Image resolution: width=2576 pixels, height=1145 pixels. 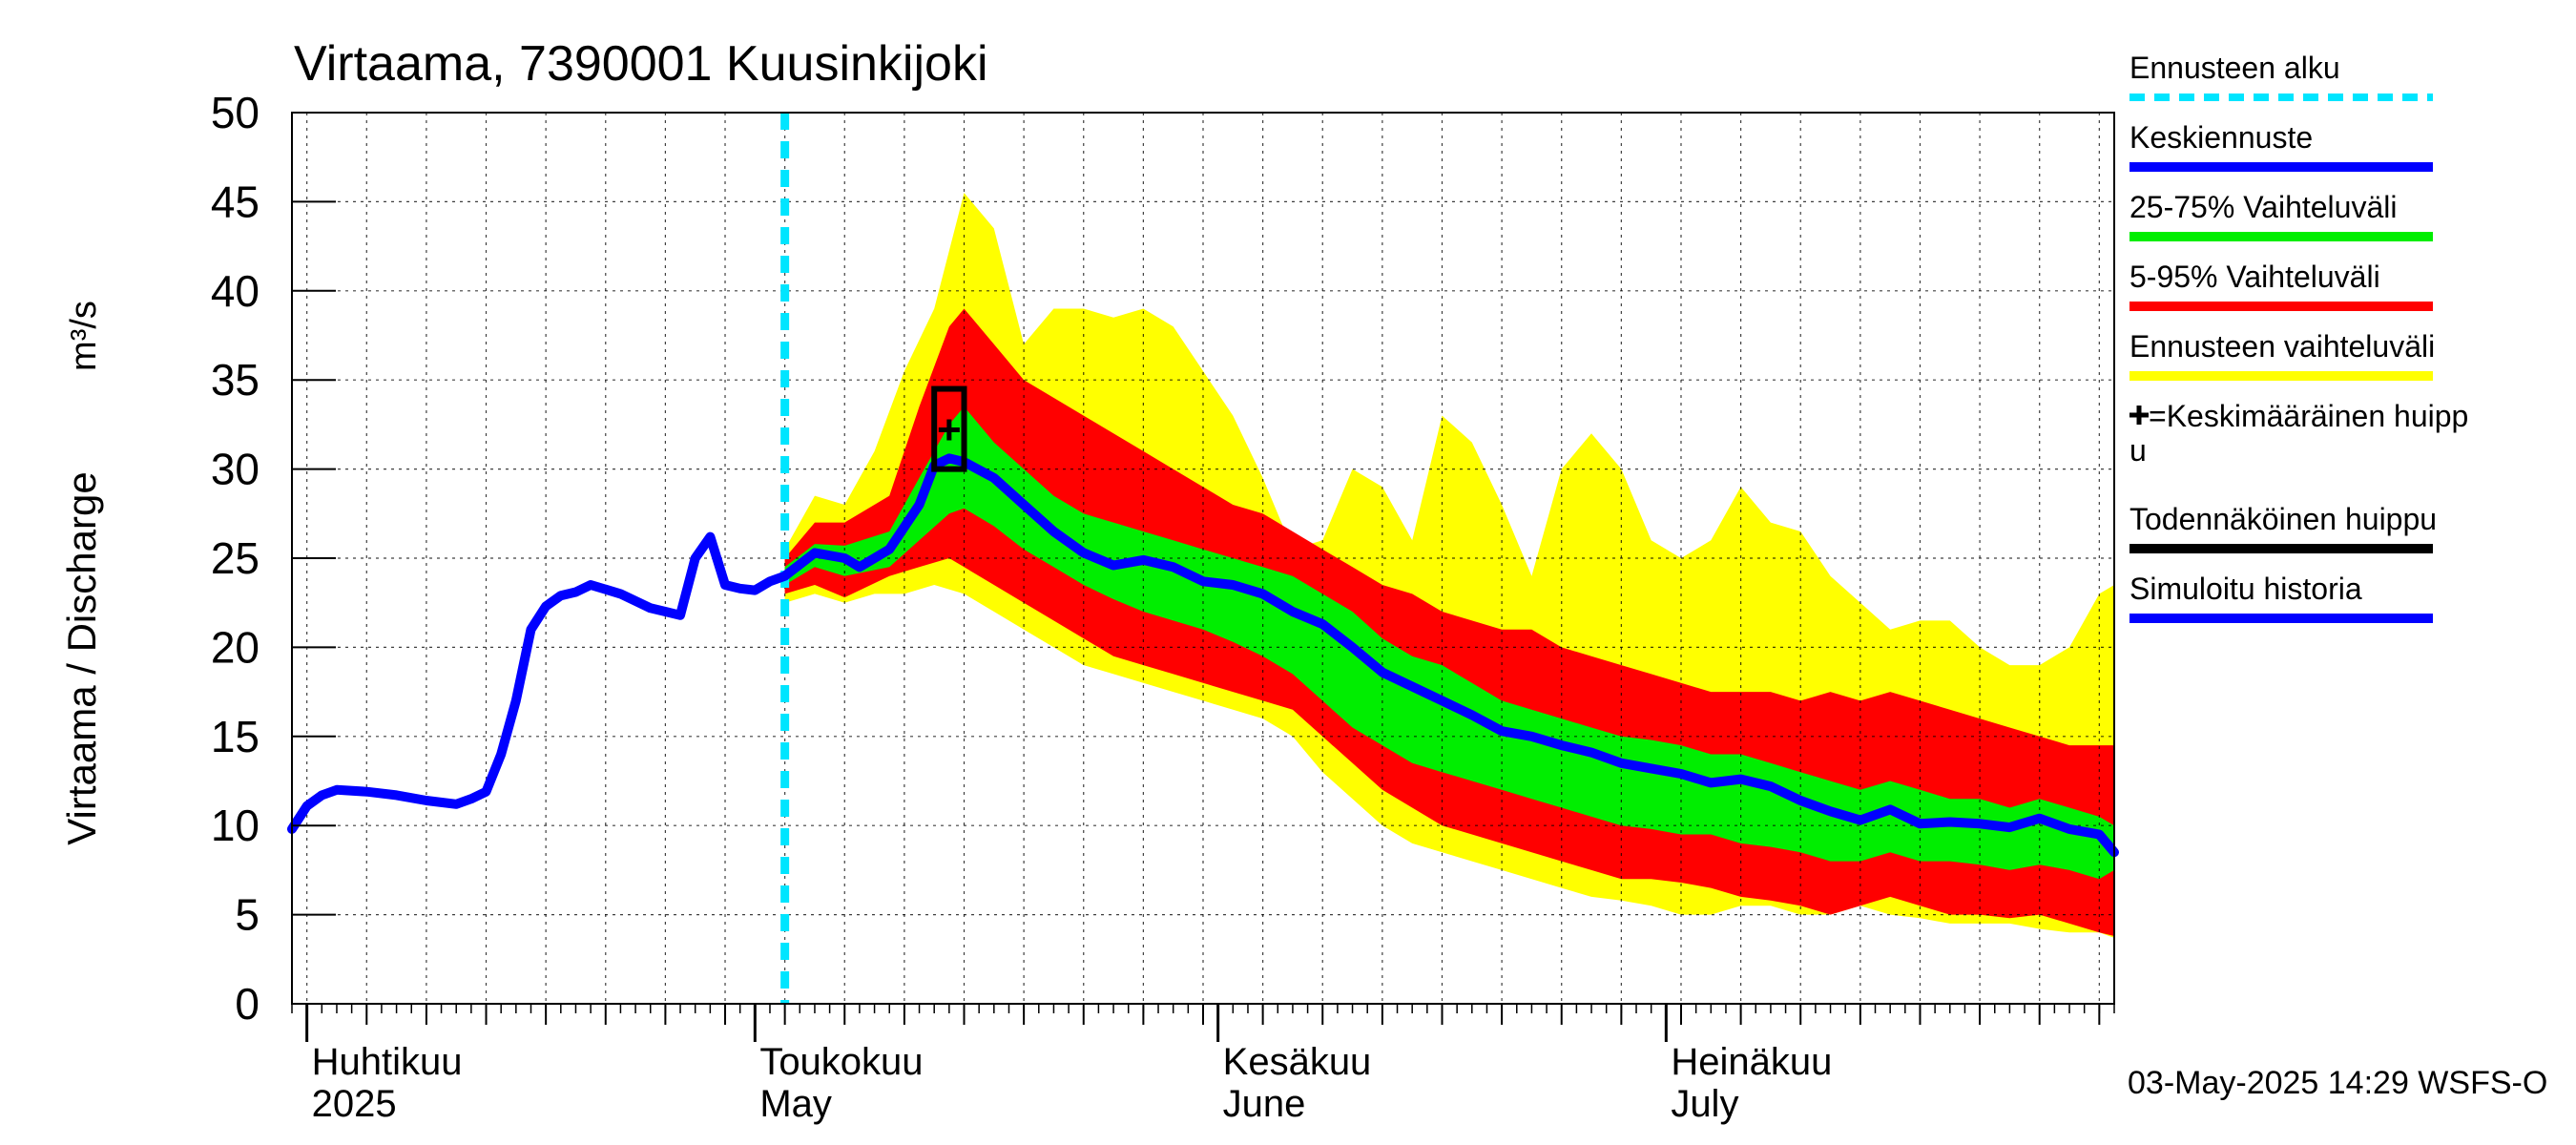 I want to click on x-month-label-en: 2025, so click(x=354, y=1104).